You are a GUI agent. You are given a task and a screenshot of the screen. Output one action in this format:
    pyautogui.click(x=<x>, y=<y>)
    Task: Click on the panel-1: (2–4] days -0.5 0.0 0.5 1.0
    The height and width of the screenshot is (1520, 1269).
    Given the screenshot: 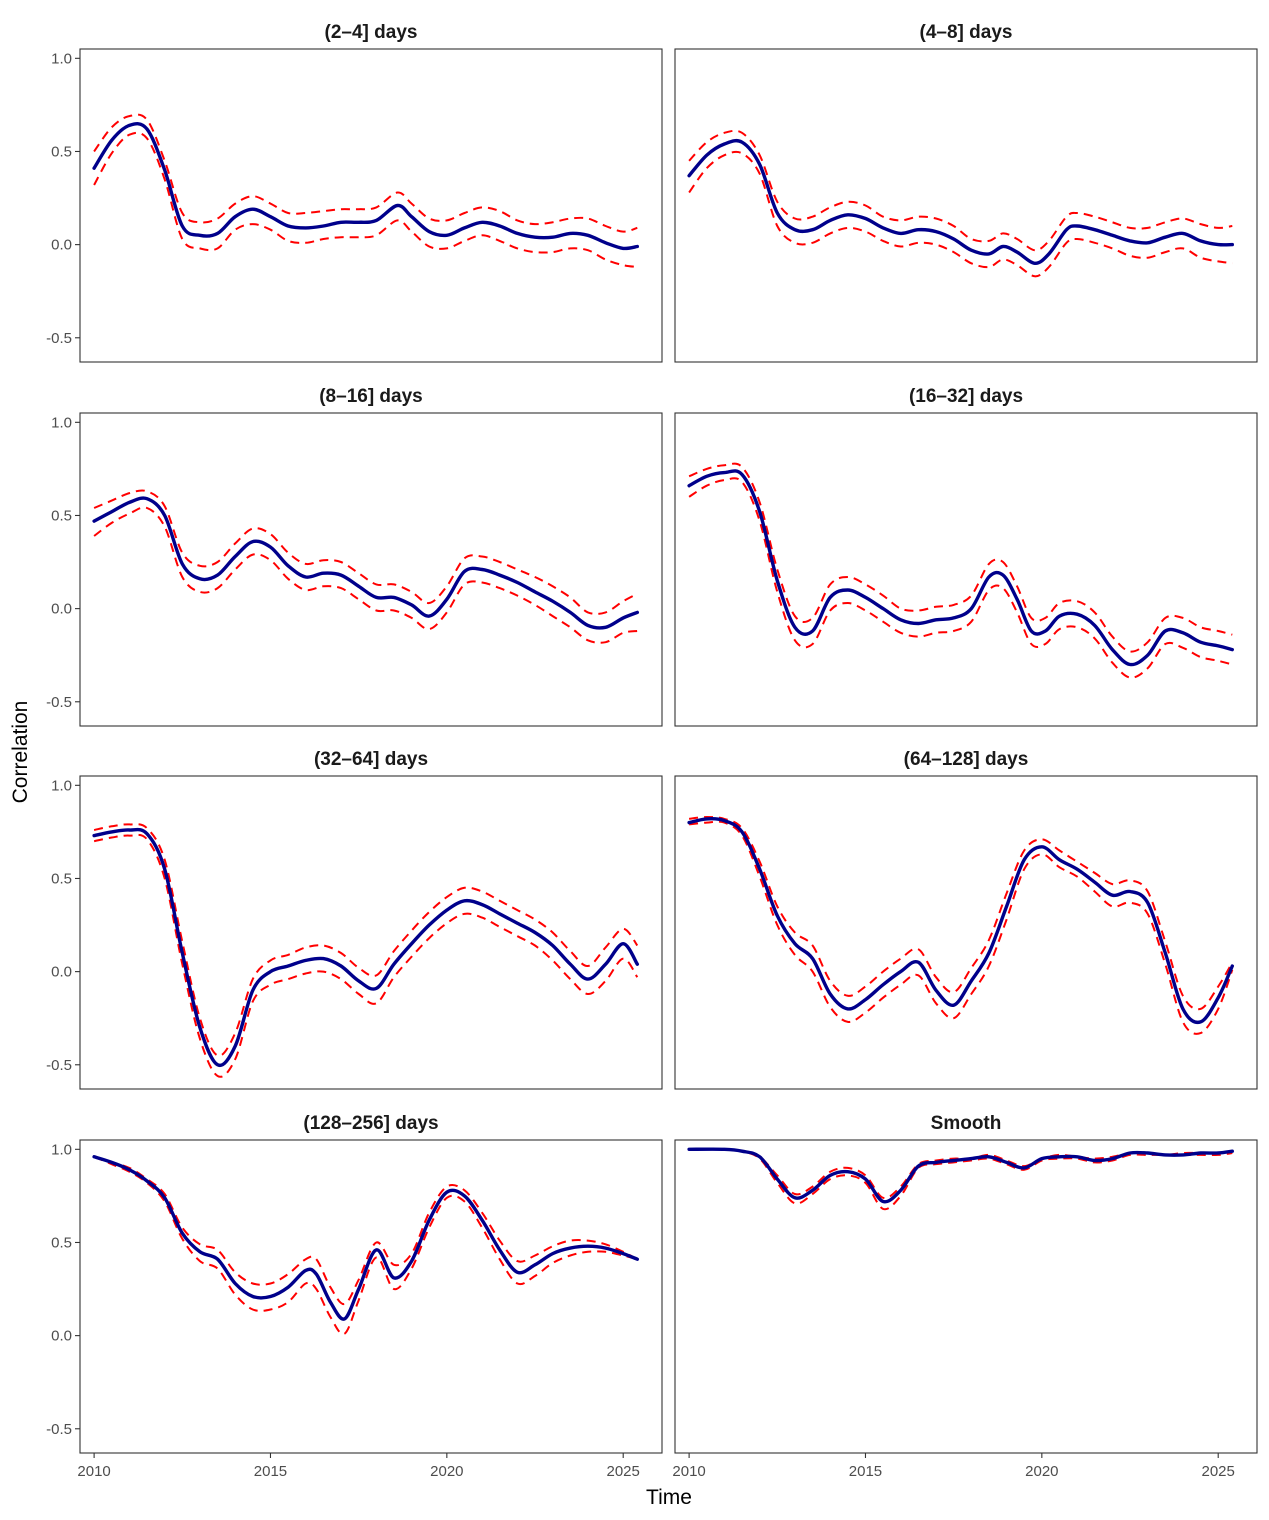 What is the action you would take?
    pyautogui.click(x=354, y=192)
    